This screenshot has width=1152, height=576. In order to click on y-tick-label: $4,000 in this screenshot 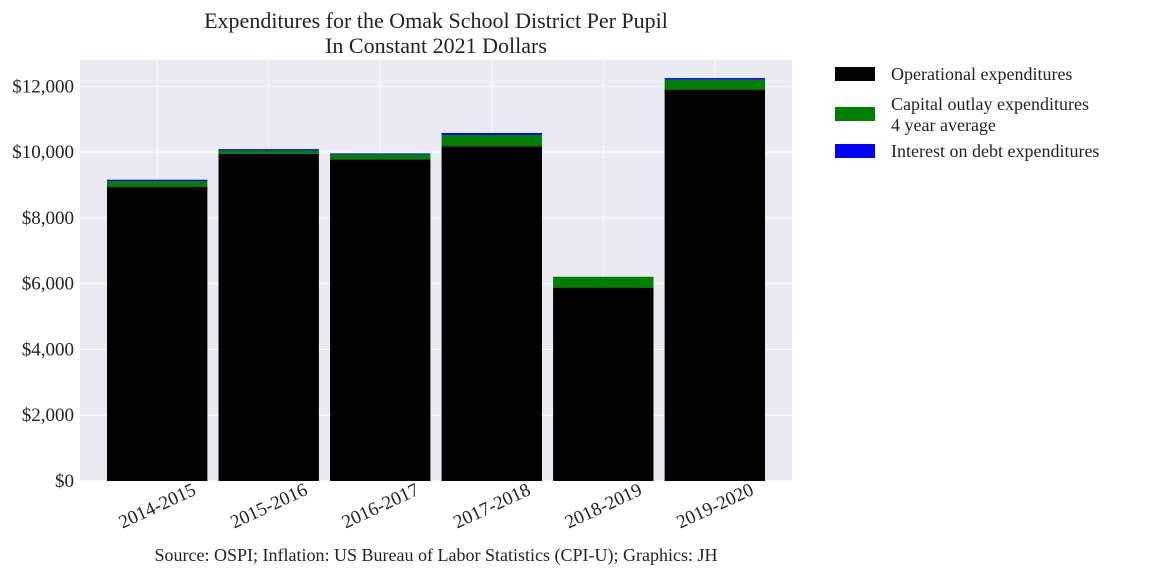, I will do `click(48, 349)`.